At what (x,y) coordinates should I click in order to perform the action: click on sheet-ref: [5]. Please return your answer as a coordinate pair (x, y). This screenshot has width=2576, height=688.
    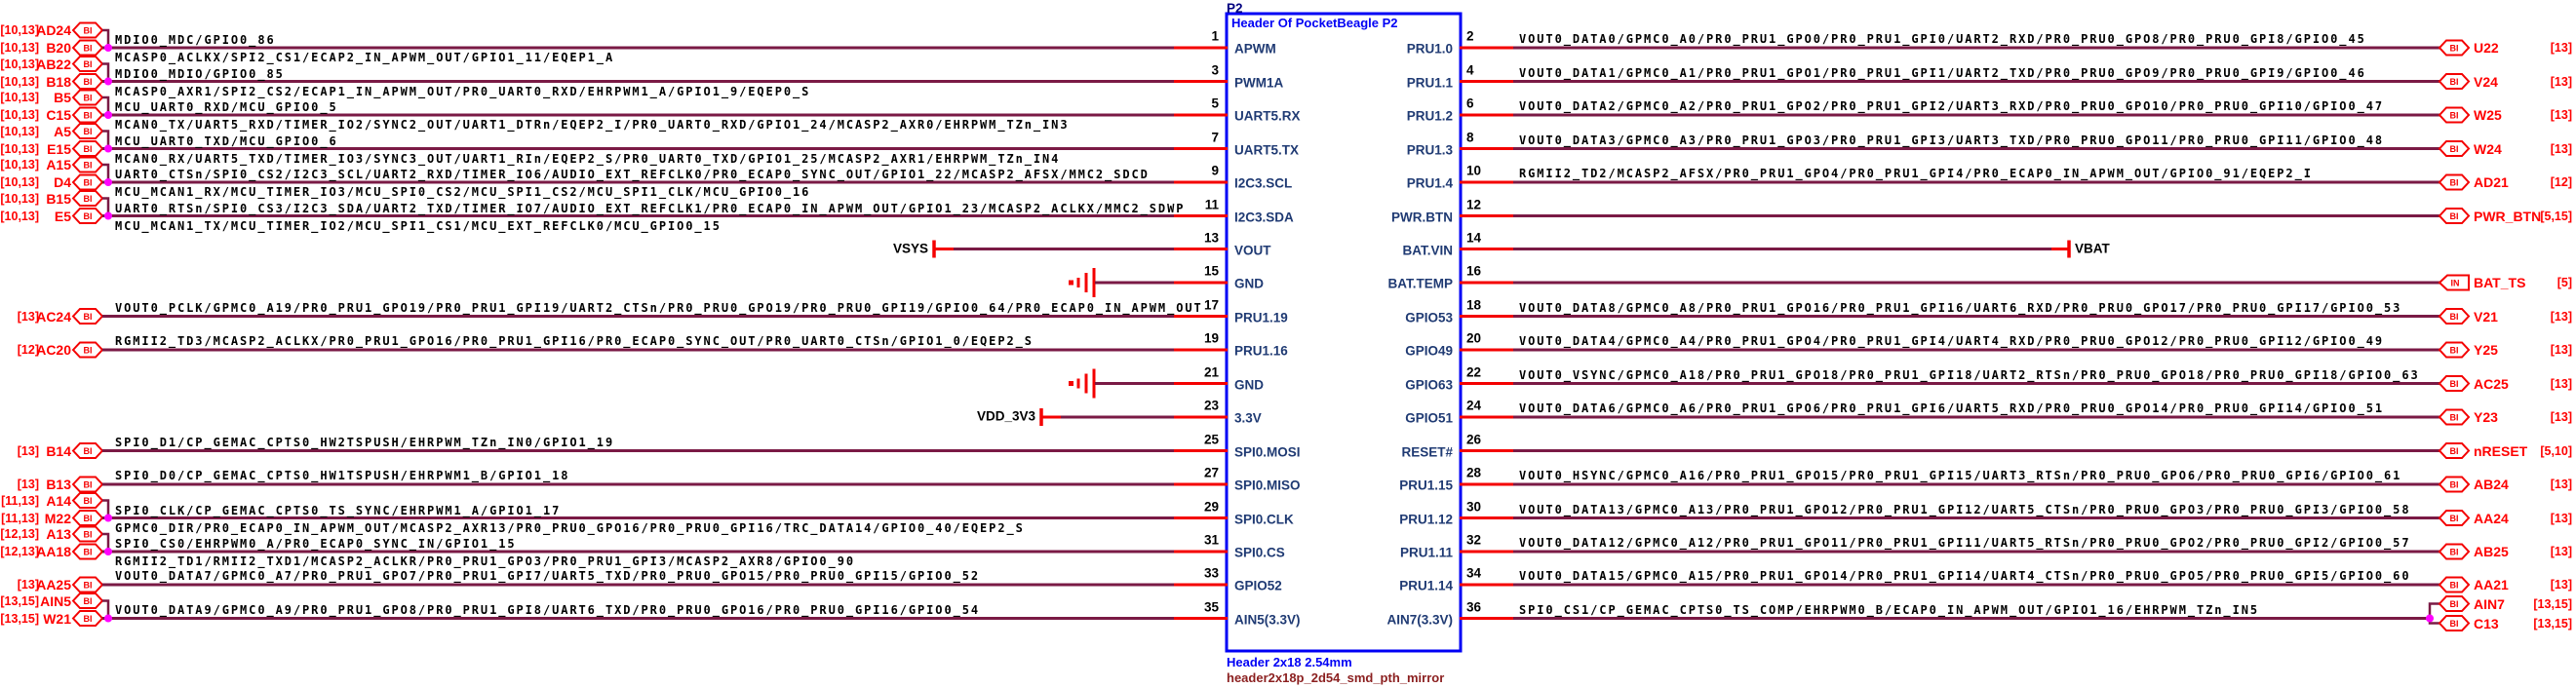
    Looking at the image, I should click on (2564, 282).